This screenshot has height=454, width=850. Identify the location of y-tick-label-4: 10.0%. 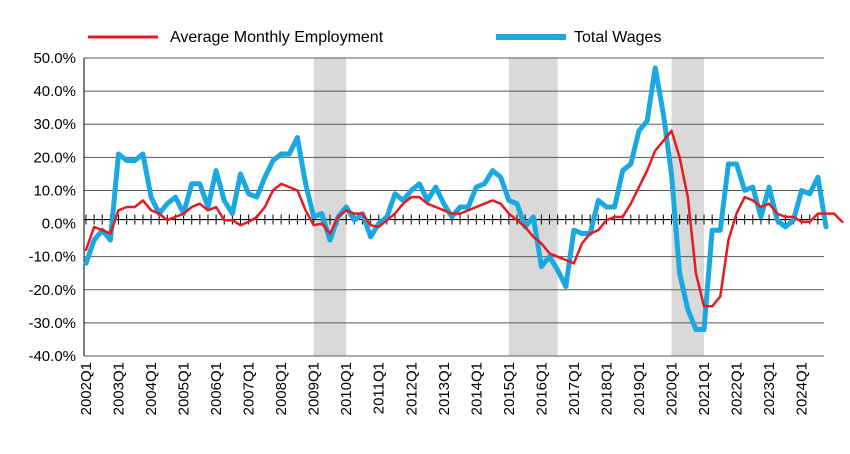
(54, 190).